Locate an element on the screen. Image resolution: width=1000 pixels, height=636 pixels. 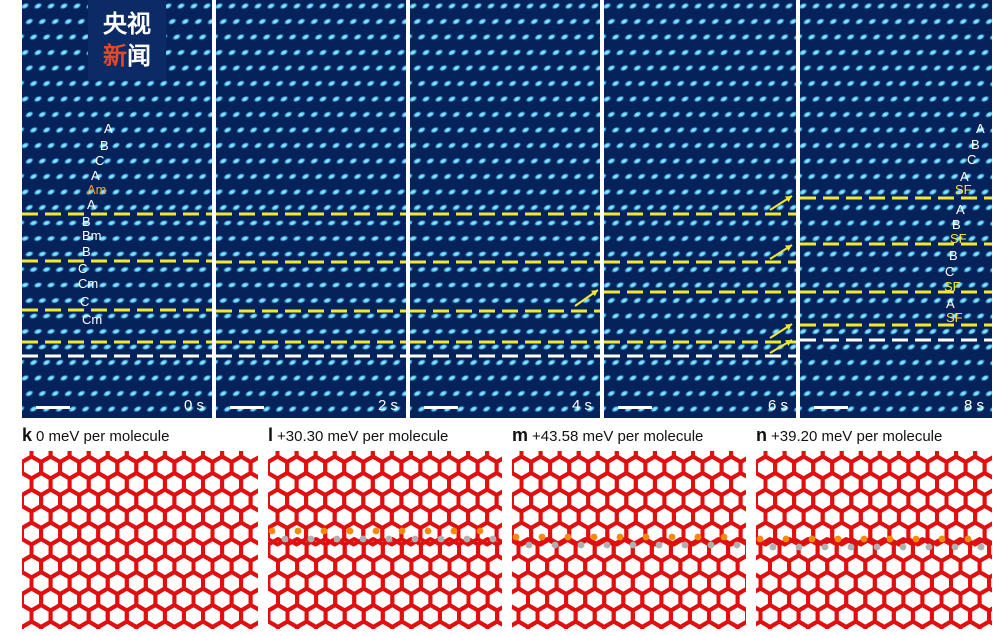
stack-label: Am is located at coordinates (97, 189).